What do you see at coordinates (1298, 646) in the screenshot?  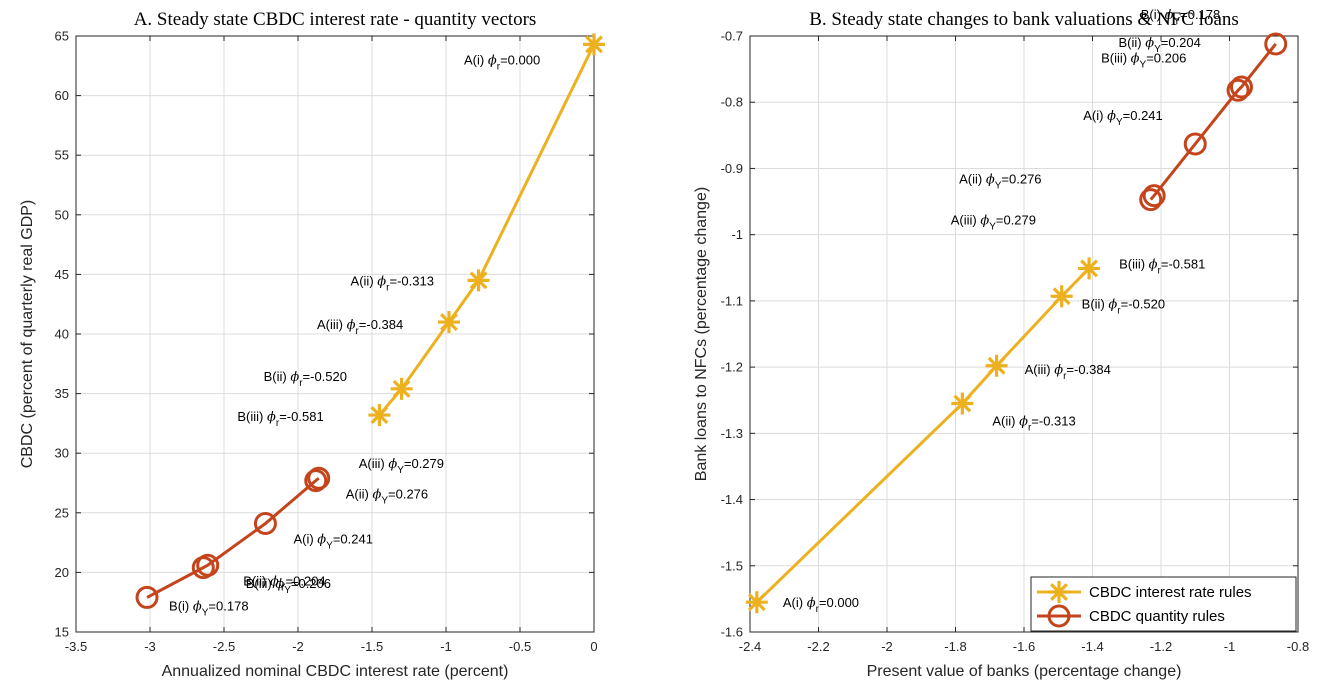 I see `x-tick-label: -0.8` at bounding box center [1298, 646].